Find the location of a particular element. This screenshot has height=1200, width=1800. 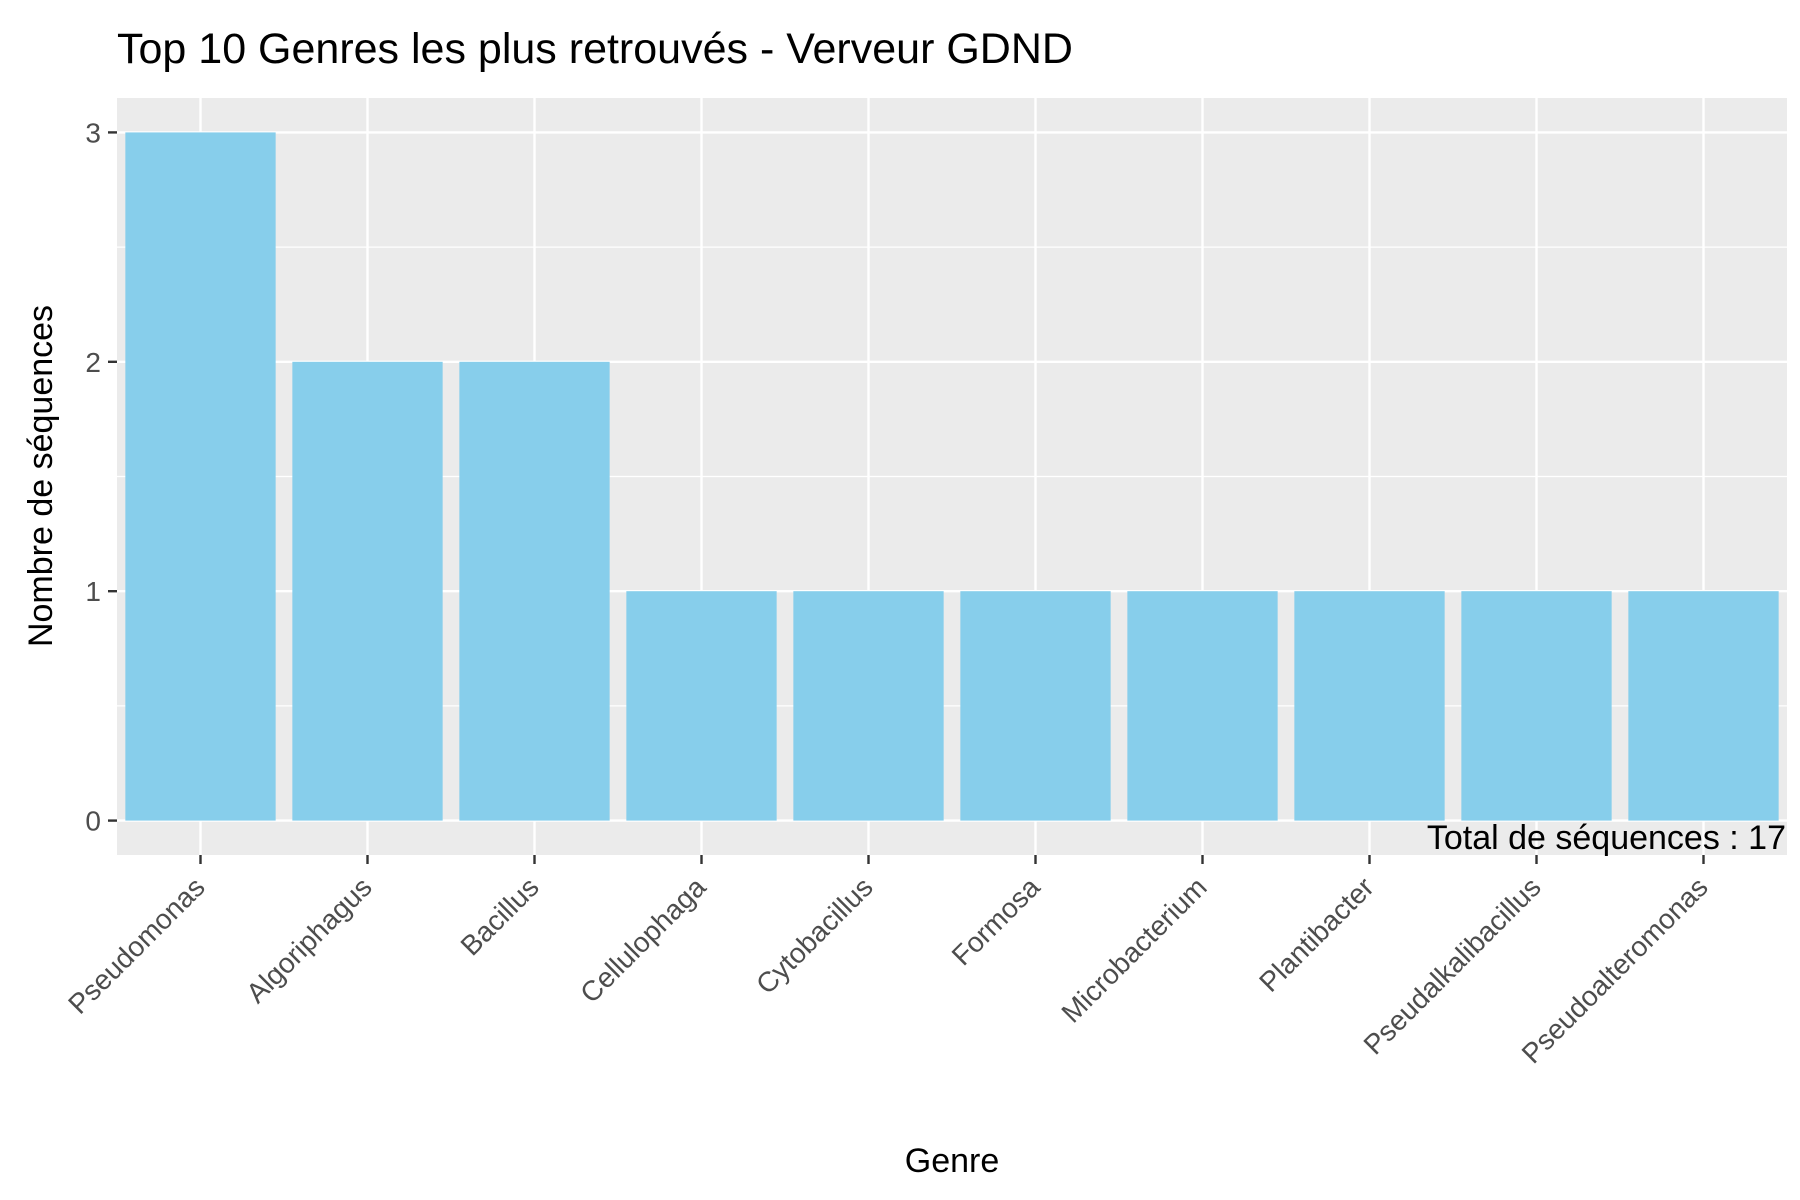

x-tick-label: Cytobacillus is located at coordinates (814, 935).